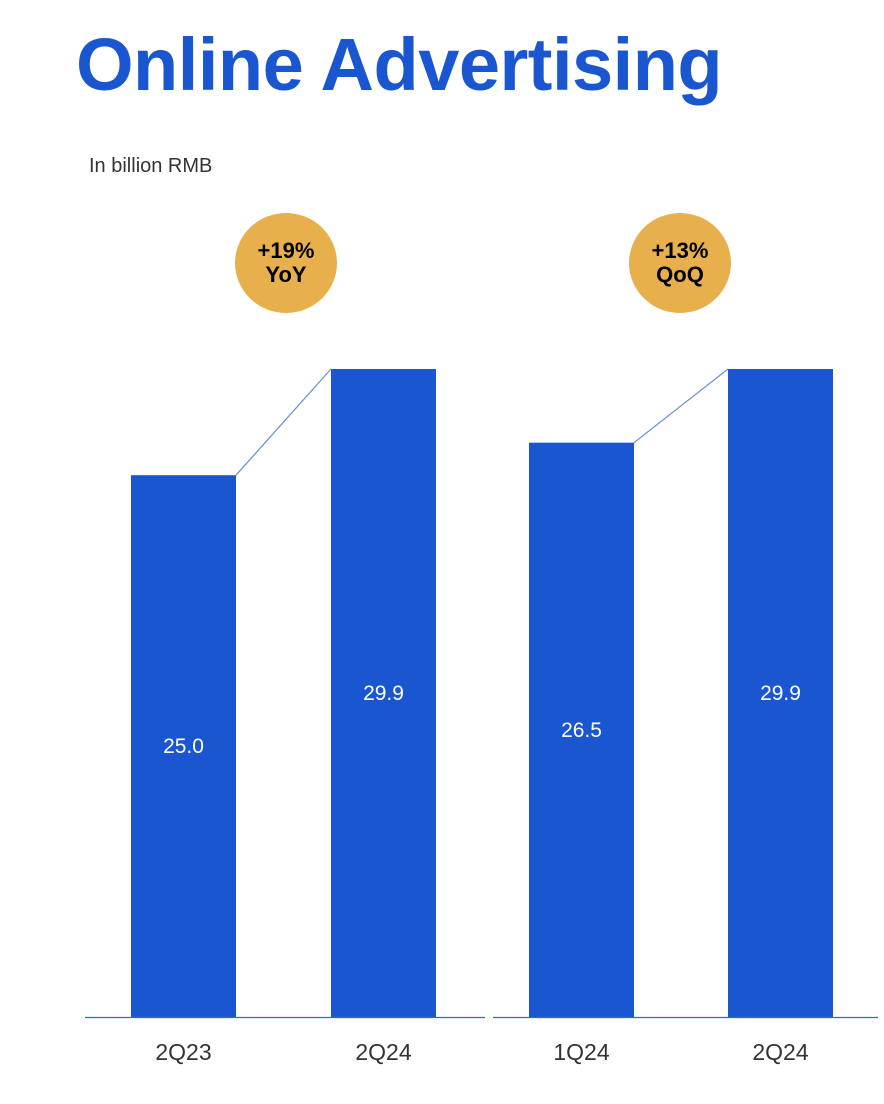 The image size is (884, 1104). Describe the element at coordinates (680, 250) in the screenshot. I see `badge-percent: +13%` at that location.